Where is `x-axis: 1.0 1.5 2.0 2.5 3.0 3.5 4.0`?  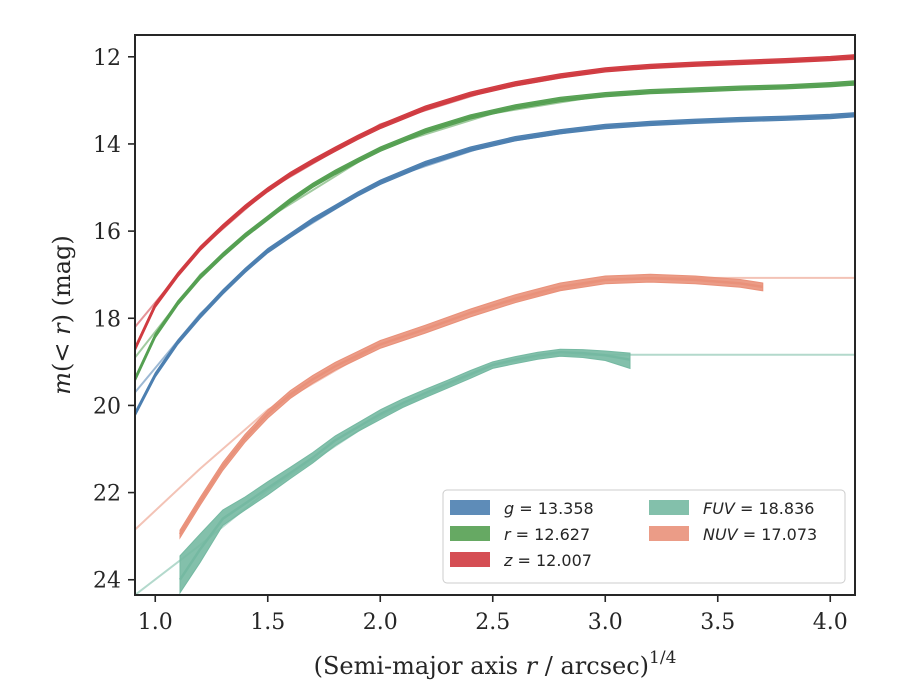
x-axis: 1.0 1.5 2.0 2.5 3.0 3.5 4.0 is located at coordinates (493, 615).